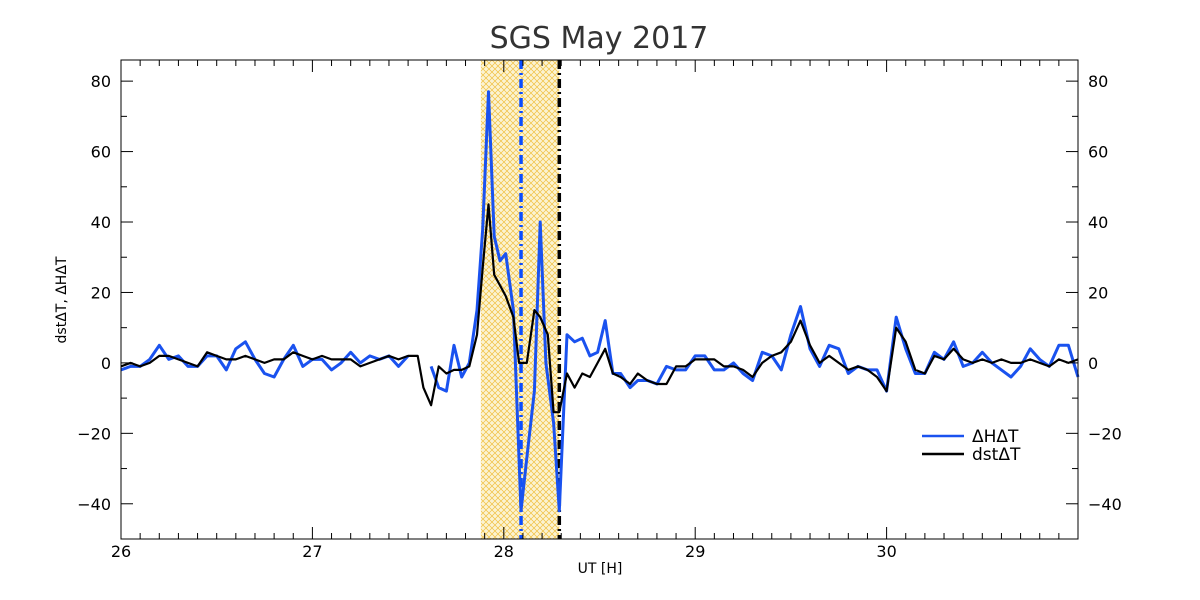  Describe the element at coordinates (540, 299) in the screenshot. I see `vertical-lines-layer` at that location.